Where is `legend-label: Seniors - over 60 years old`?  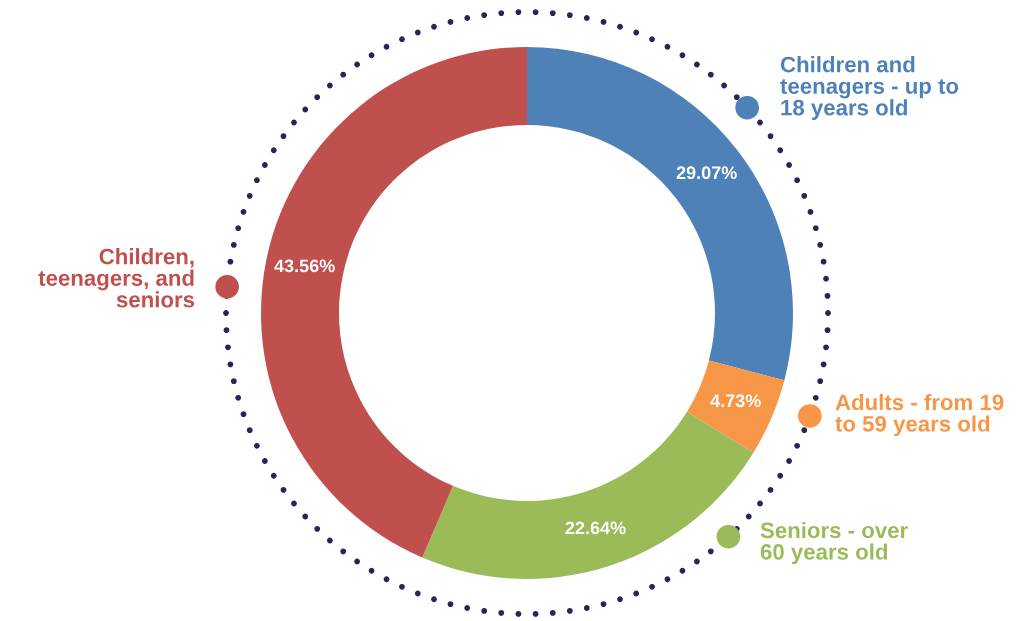
legend-label: Seniors - over 60 years old is located at coordinates (834, 543).